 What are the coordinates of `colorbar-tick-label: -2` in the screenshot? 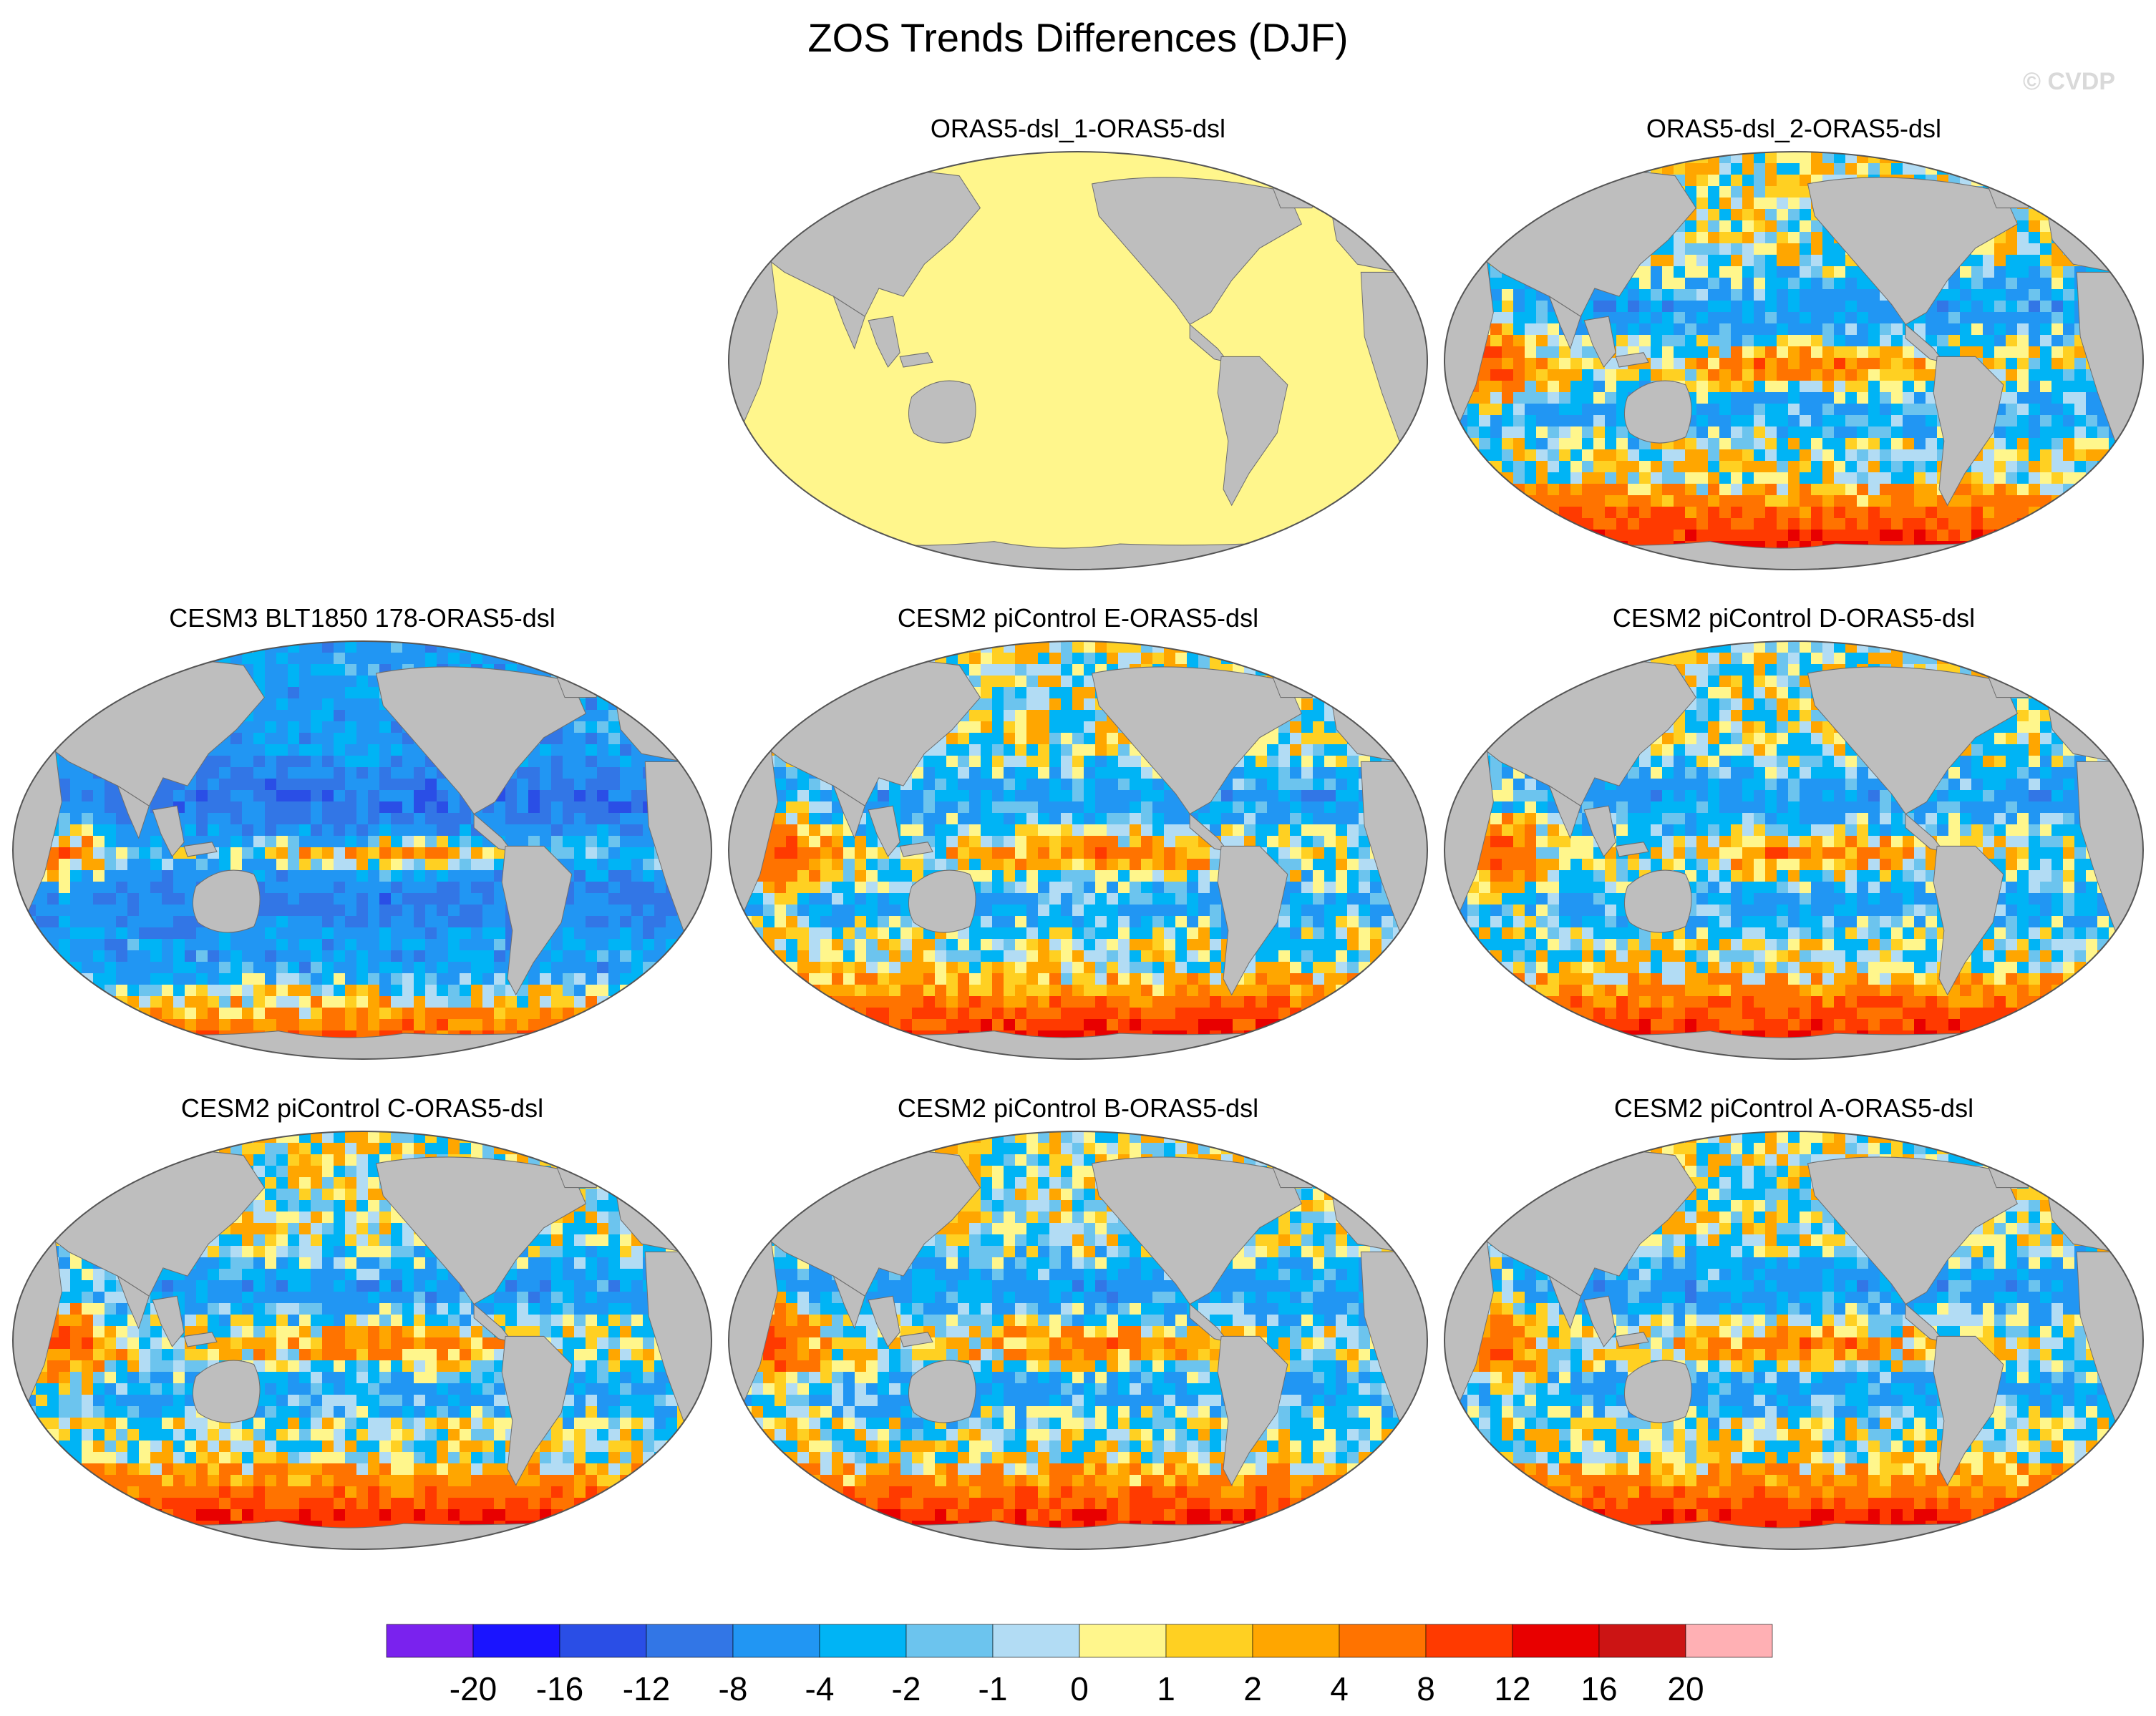 It's located at (907, 1688).